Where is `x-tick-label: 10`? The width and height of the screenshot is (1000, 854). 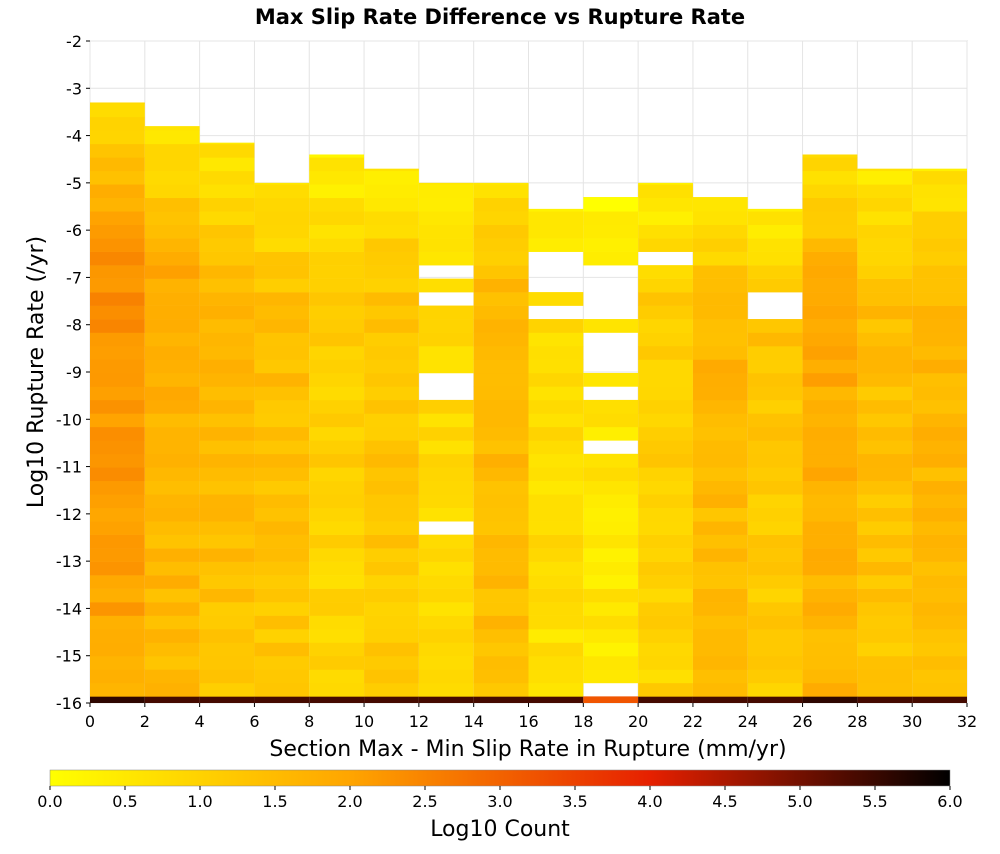
x-tick-label: 10 is located at coordinates (364, 721).